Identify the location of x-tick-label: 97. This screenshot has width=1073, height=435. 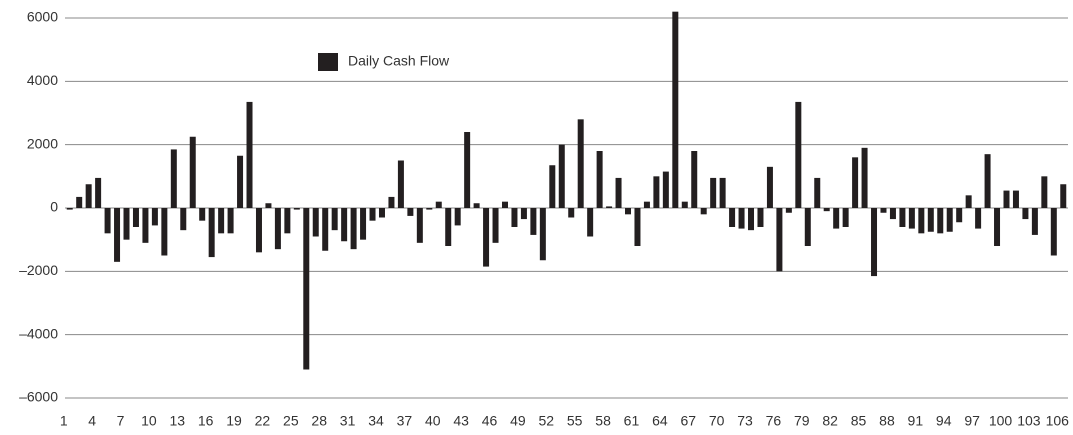
(972, 421).